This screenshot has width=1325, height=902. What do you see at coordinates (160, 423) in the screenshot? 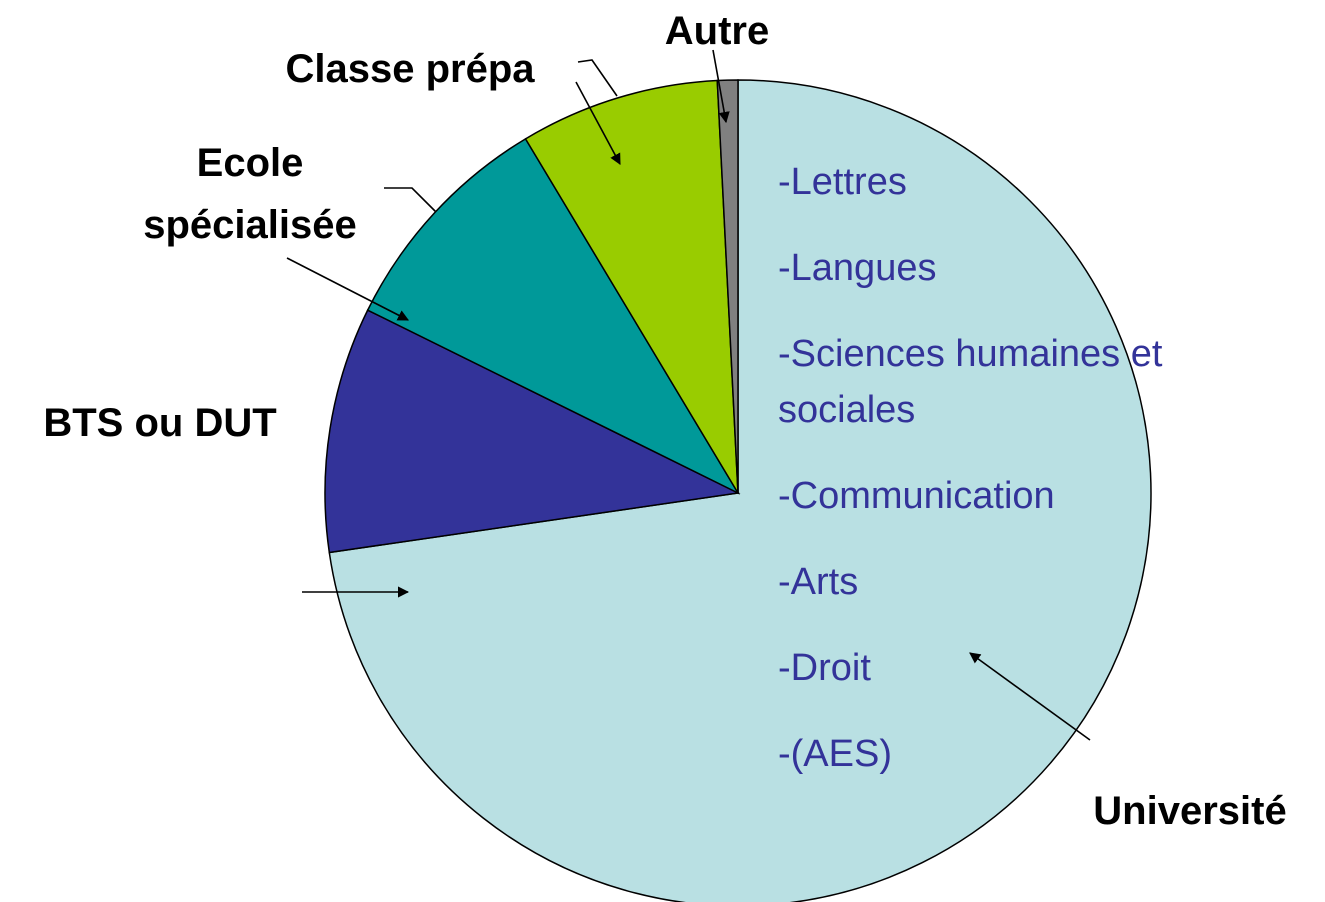
I see `slice-label: BTS ou DUT` at bounding box center [160, 423].